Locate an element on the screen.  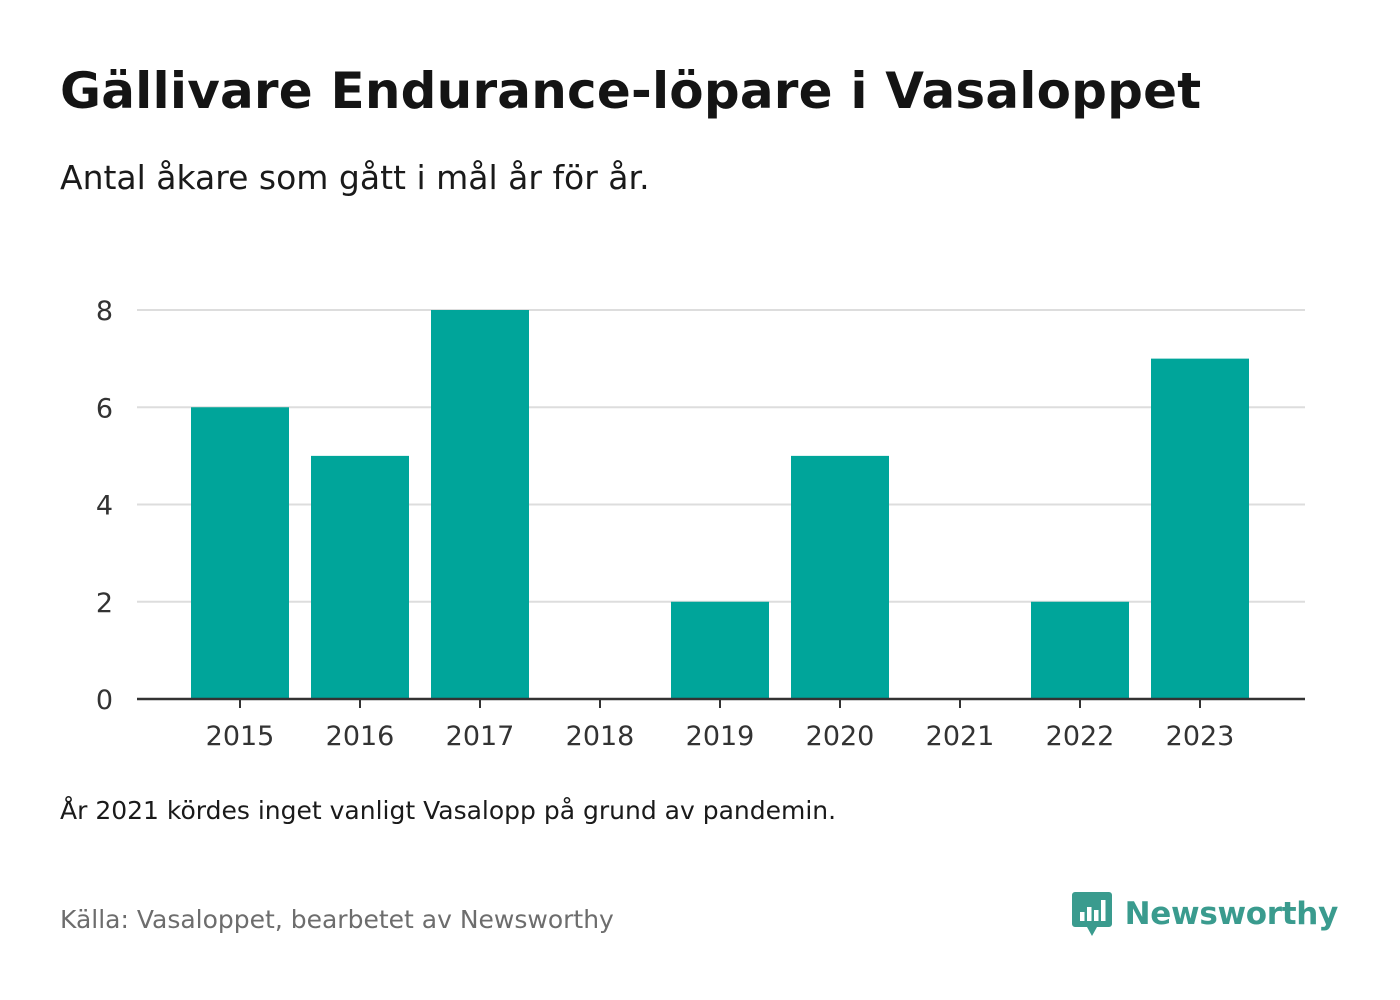
x-axis is located at coordinates (721, 702).